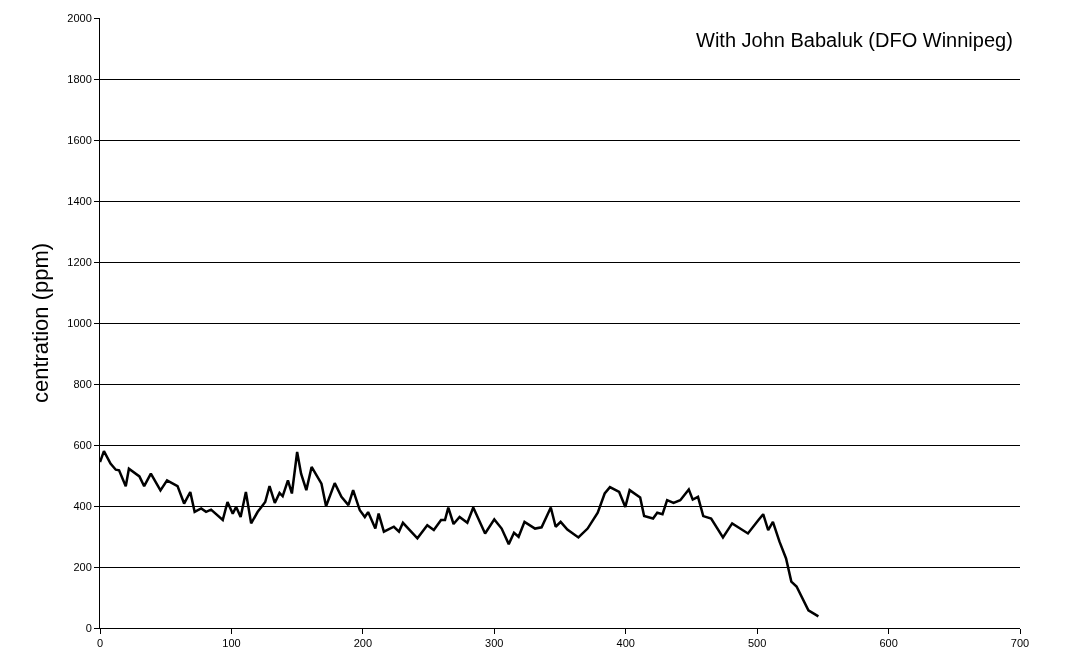 The height and width of the screenshot is (661, 1065). What do you see at coordinates (82, 444) in the screenshot?
I see `y-tick-label: 600` at bounding box center [82, 444].